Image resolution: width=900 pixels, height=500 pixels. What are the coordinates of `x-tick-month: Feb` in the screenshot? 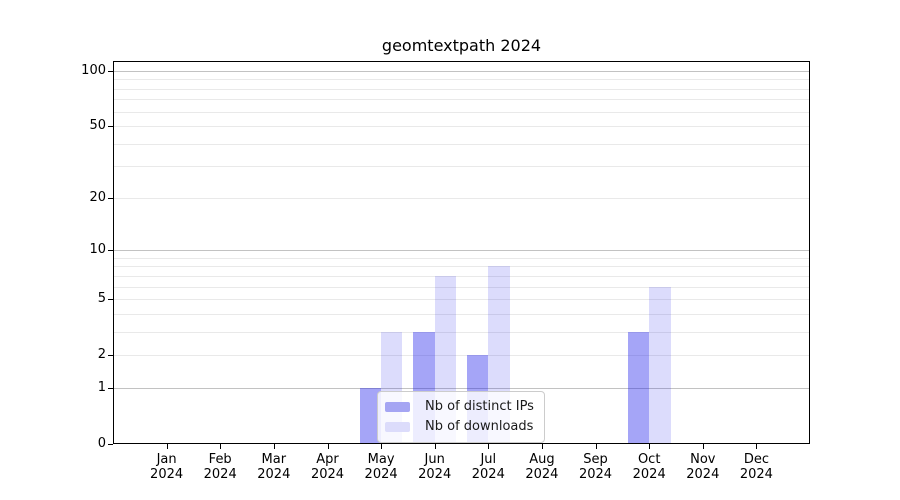 It's located at (220, 459).